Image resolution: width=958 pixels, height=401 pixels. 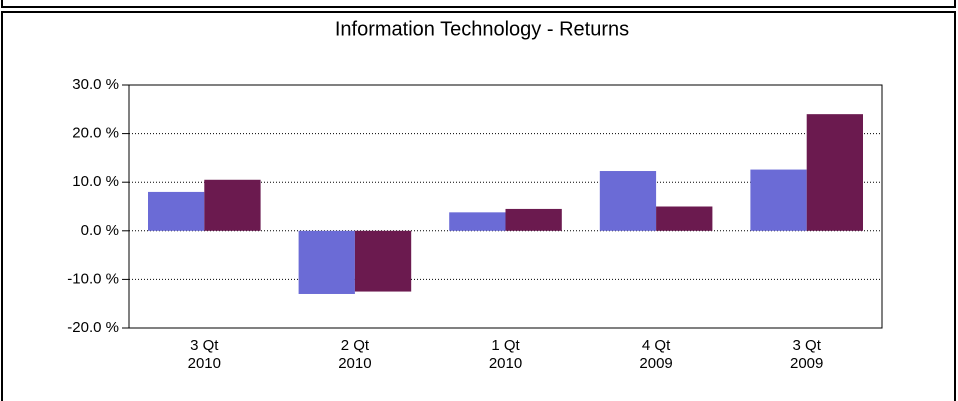 What do you see at coordinates (482, 29) in the screenshot?
I see `chart-title: Information Technology - Returns` at bounding box center [482, 29].